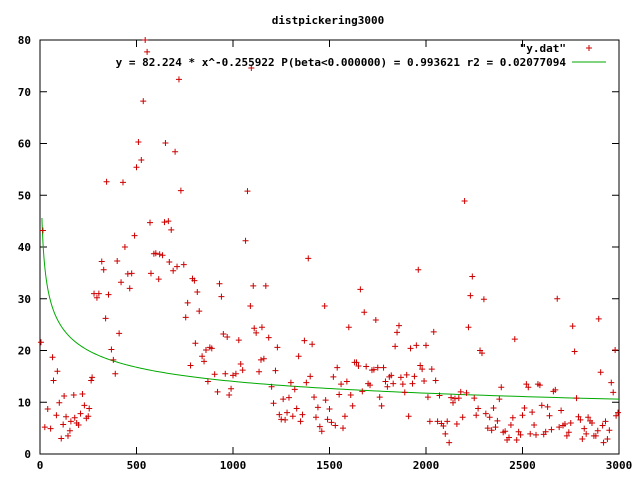  I want to click on y-tick-label: 80, so click(24, 40).